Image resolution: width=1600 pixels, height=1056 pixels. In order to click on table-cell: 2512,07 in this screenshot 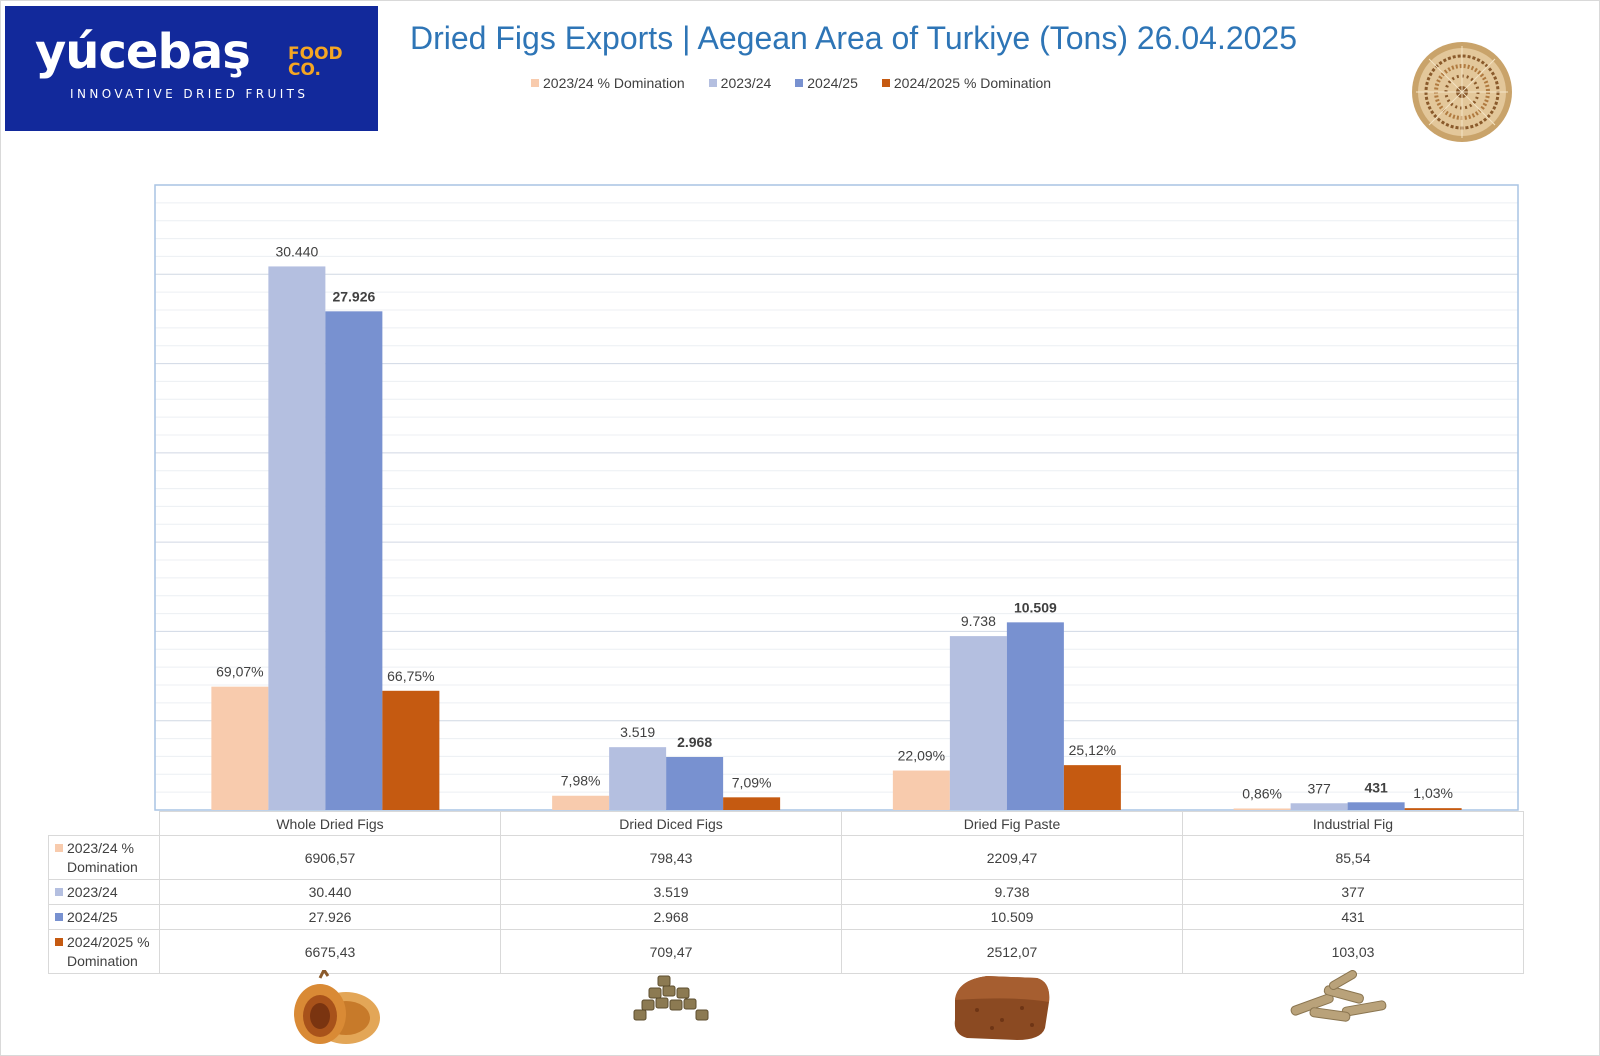, I will do `click(1012, 951)`.